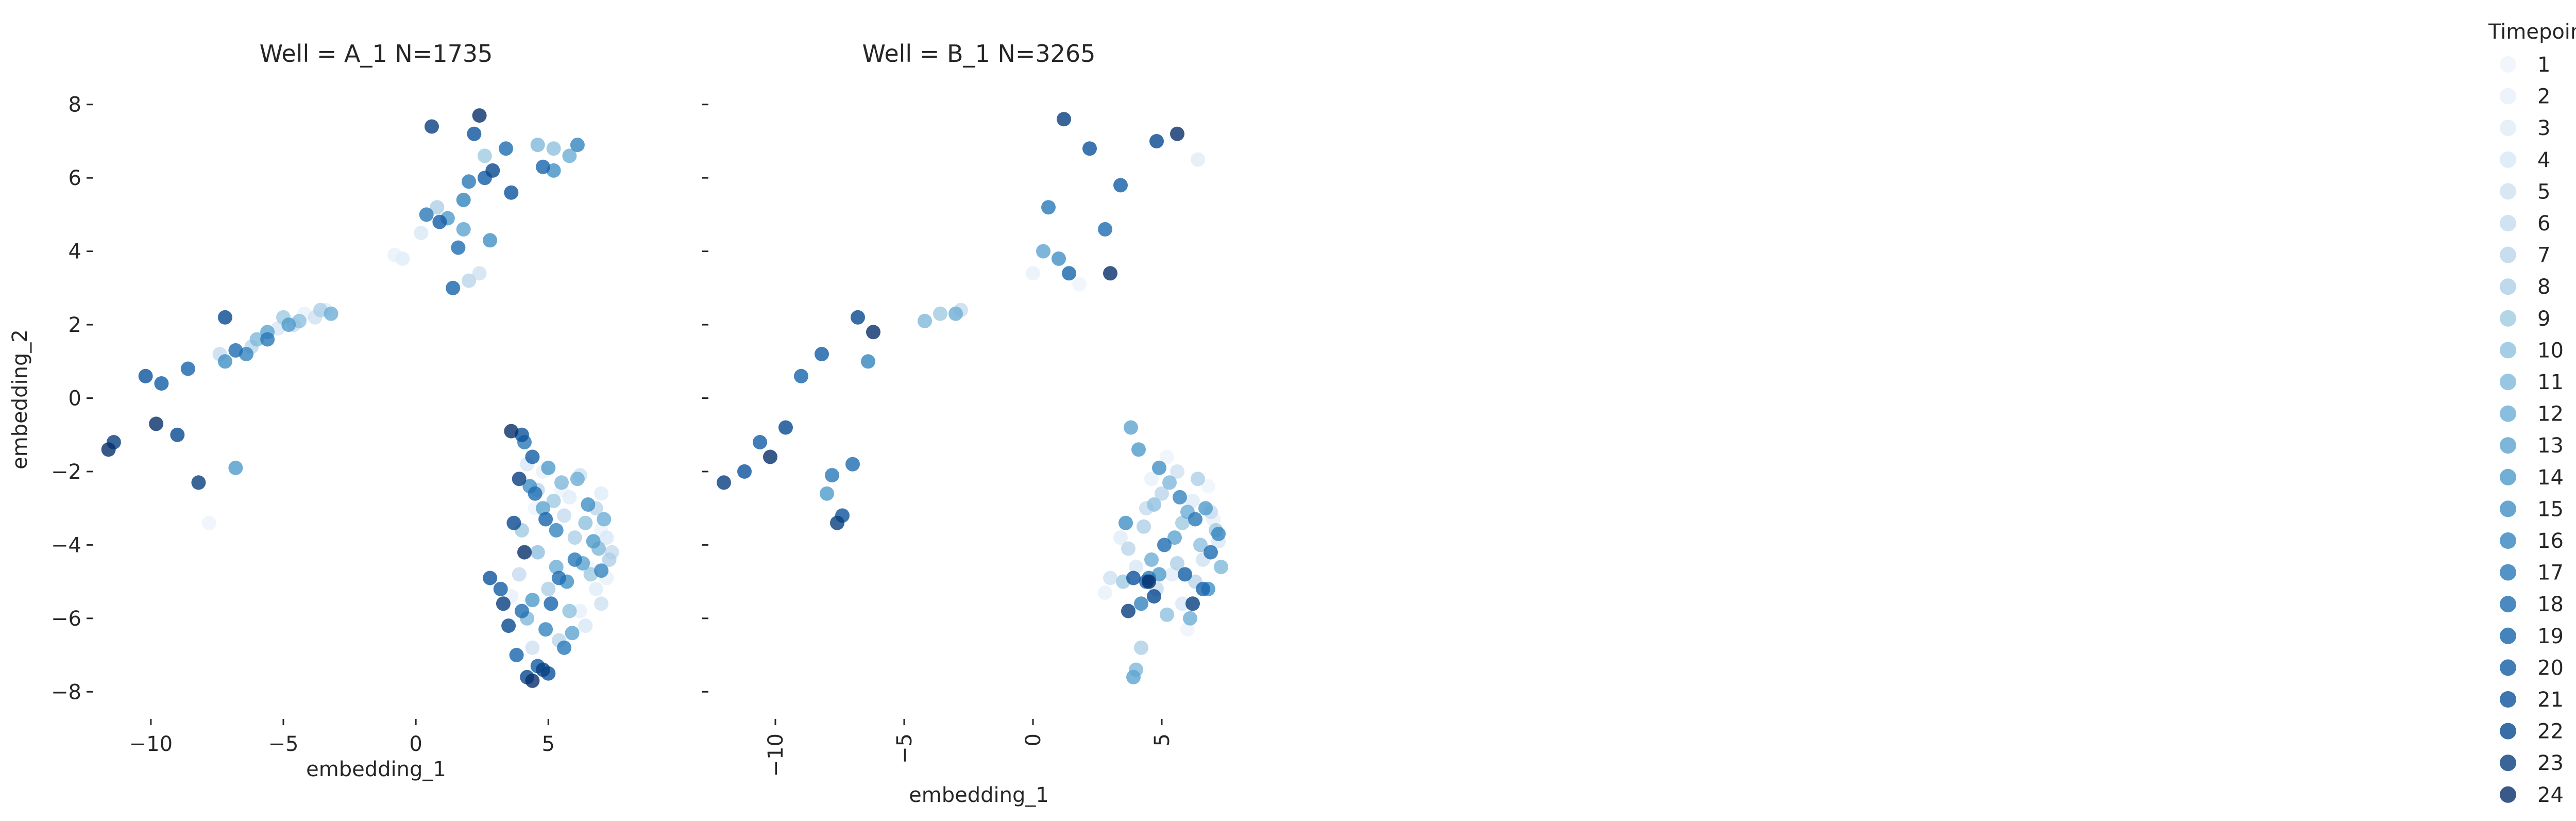 This screenshot has height=821, width=2576. What do you see at coordinates (2543, 160) in the screenshot?
I see `legend-label-4: 4` at bounding box center [2543, 160].